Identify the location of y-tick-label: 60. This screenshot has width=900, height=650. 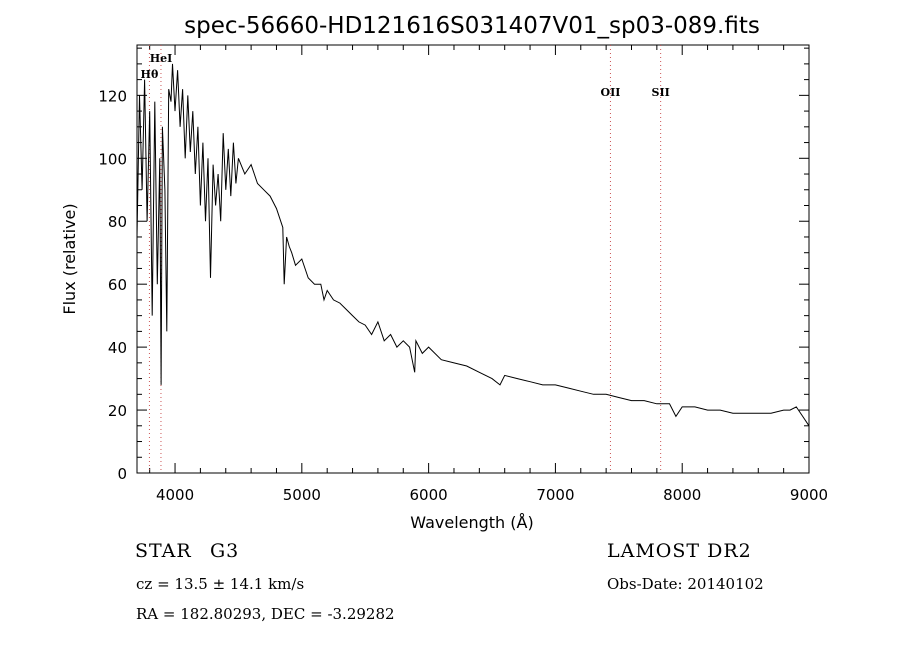
(117, 285).